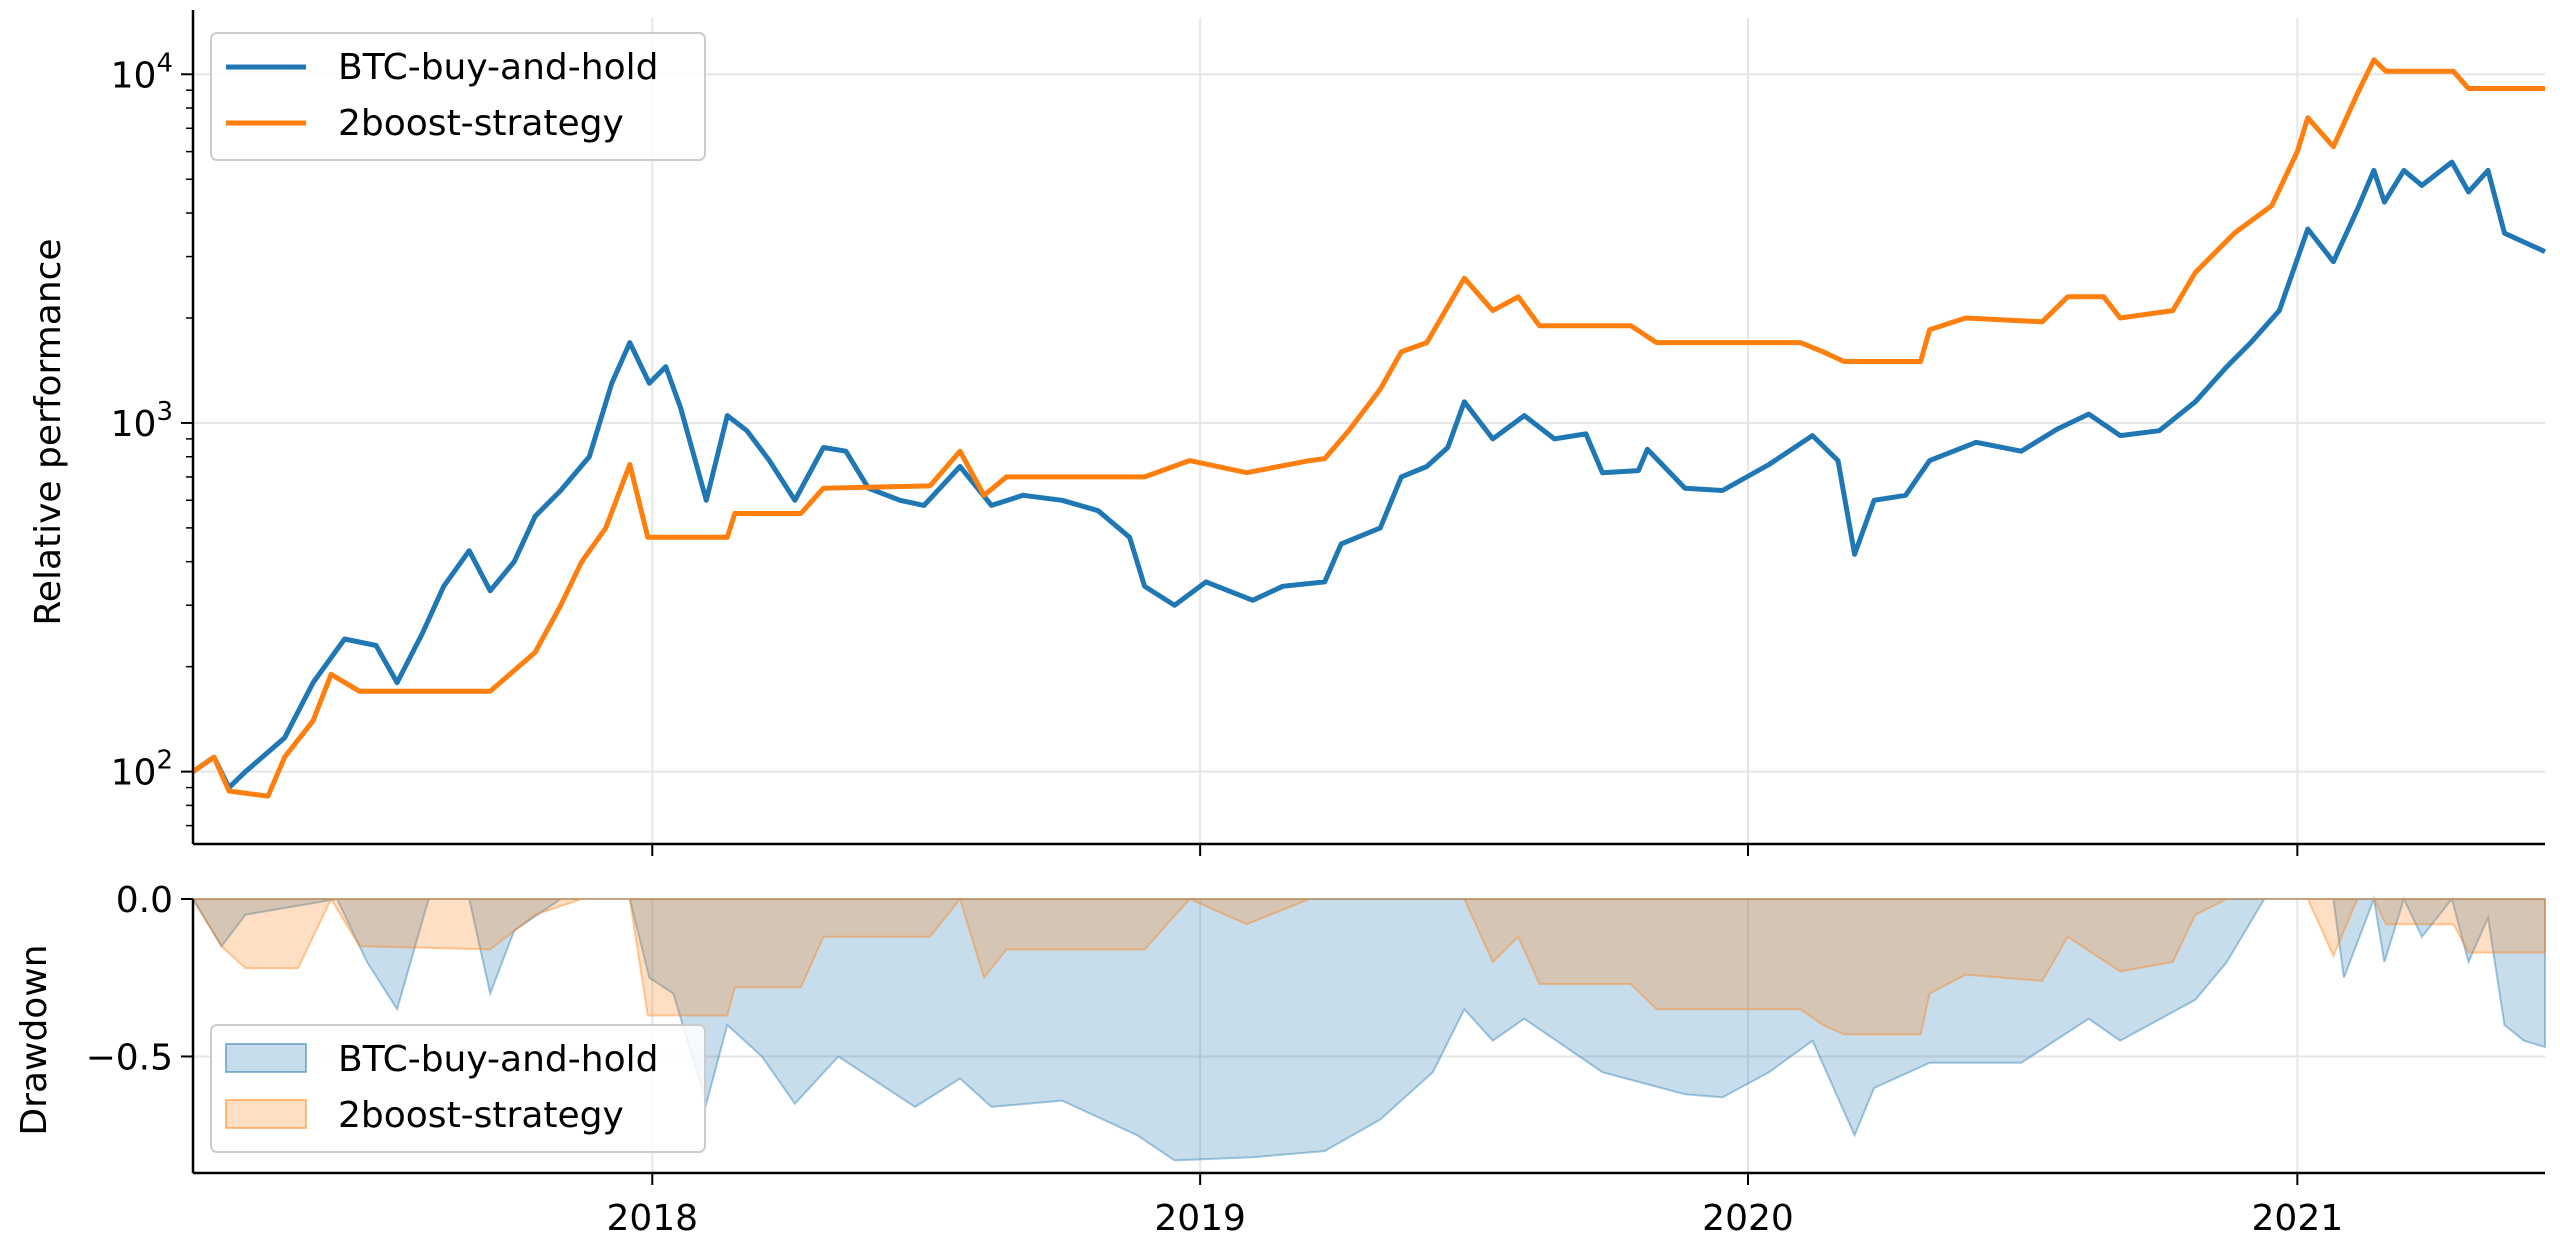  Describe the element at coordinates (142, 770) in the screenshot. I see `y-tick-label: 10²` at that location.